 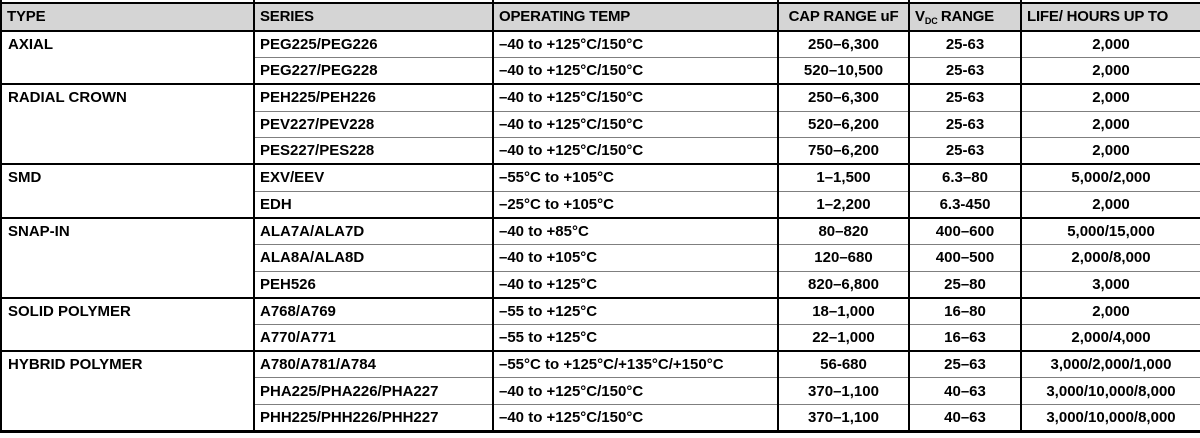 What do you see at coordinates (373, 310) in the screenshot?
I see `series-cell: A768/A769` at bounding box center [373, 310].